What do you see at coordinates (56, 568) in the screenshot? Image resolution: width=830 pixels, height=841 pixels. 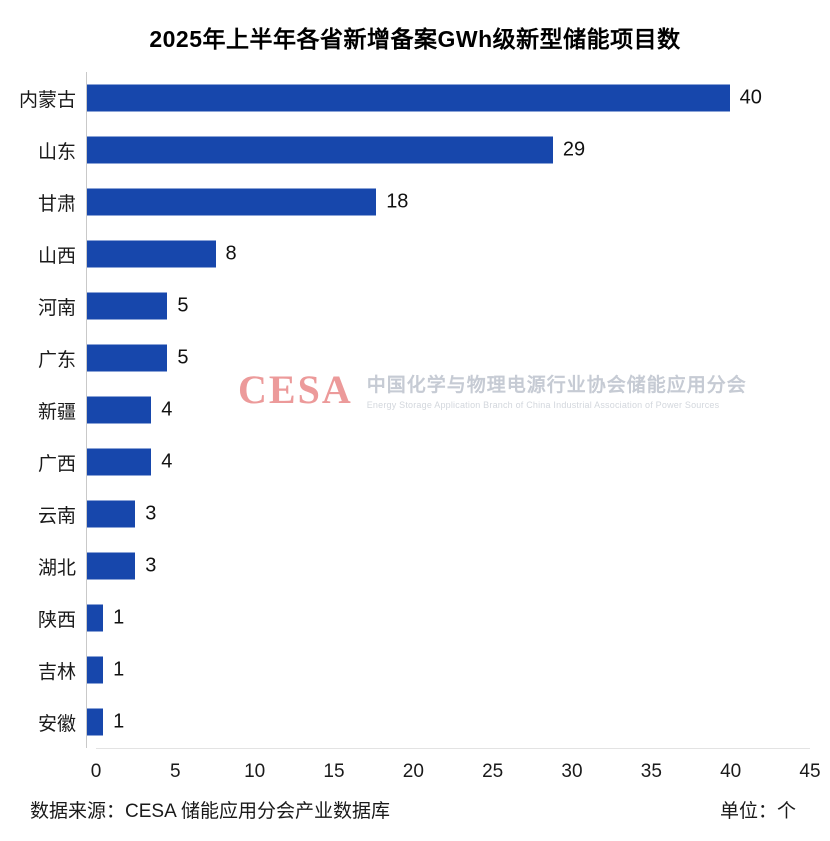 I see `category-label: 湖北` at bounding box center [56, 568].